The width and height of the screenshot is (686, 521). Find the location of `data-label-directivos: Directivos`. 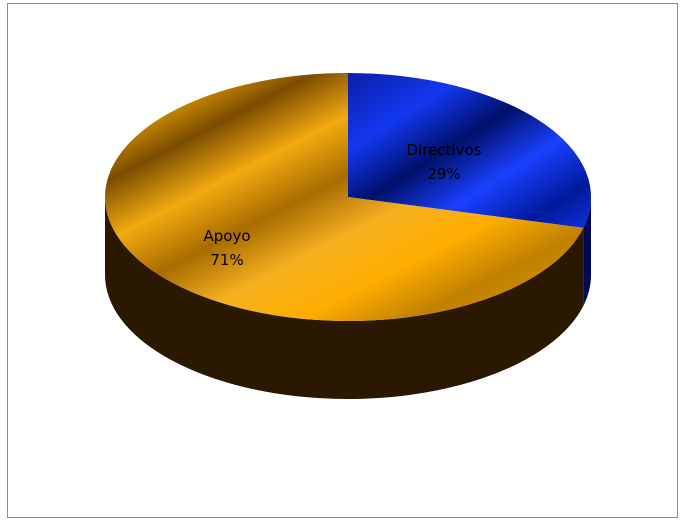

data-label-directivos: Directivos is located at coordinates (444, 150).